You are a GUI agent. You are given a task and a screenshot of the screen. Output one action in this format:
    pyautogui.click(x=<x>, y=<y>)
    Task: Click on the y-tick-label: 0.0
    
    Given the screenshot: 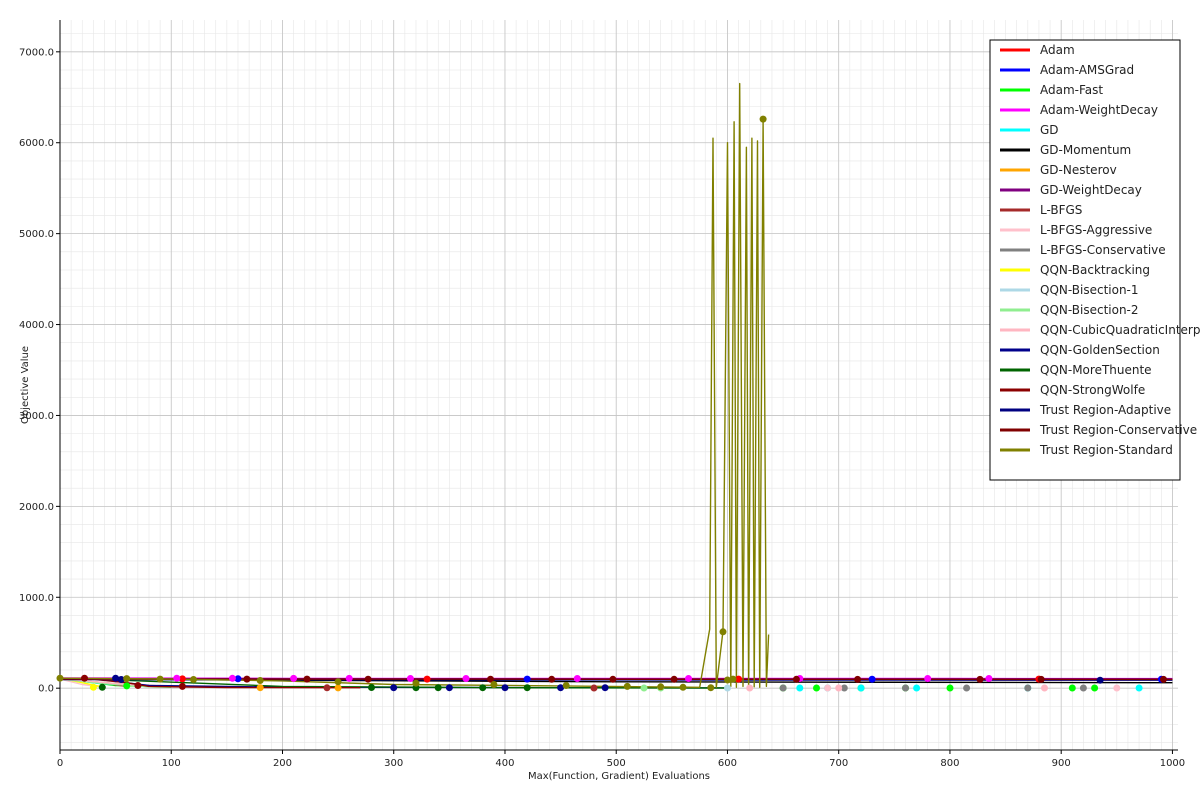 What is the action you would take?
    pyautogui.click(x=46, y=689)
    